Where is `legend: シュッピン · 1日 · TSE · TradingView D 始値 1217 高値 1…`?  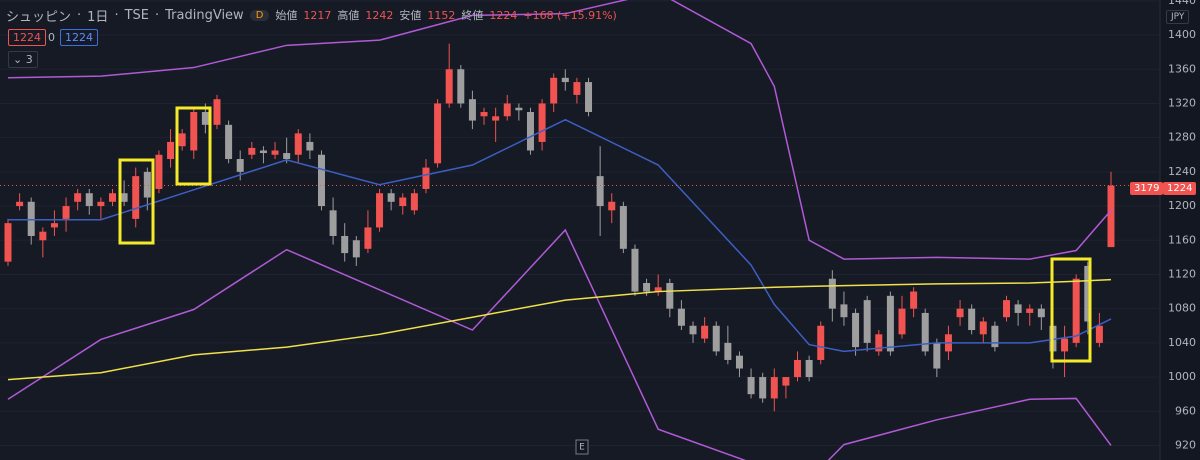 legend: シュッピン · 1日 · TSE · TradingView D 始値 1217 高値 1… is located at coordinates (311, 16).